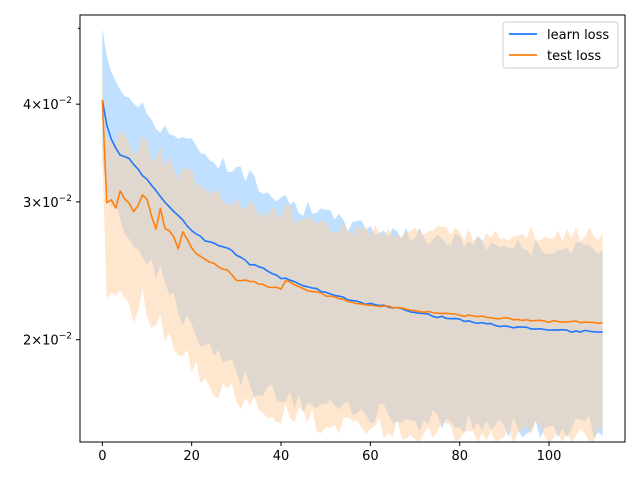 The width and height of the screenshot is (640, 480). Describe the element at coordinates (549, 456) in the screenshot. I see `x-tick-label: 100` at that location.